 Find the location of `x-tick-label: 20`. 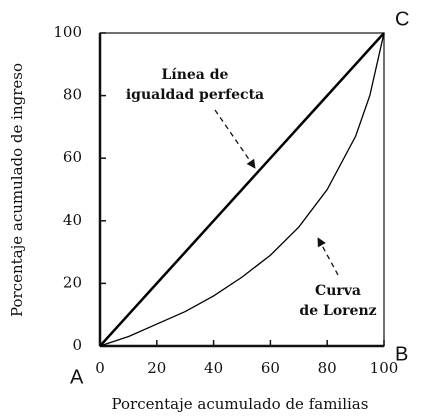

x-tick-label: 20 is located at coordinates (156, 368).